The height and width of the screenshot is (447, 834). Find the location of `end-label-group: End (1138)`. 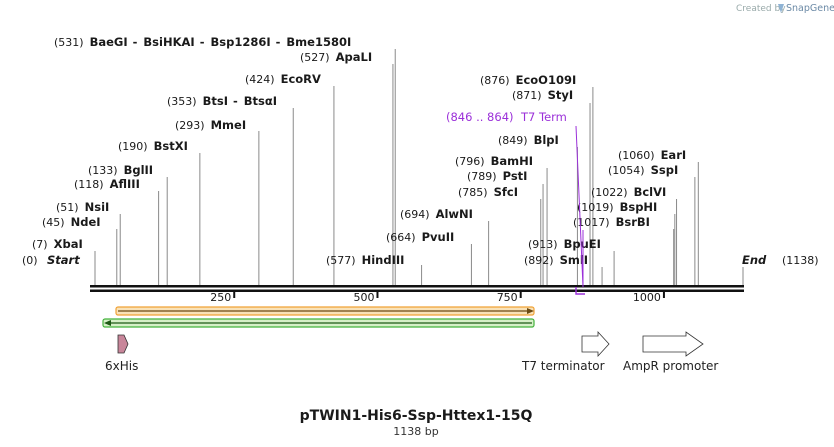

end-label-group: End (1138) is located at coordinates (780, 269).